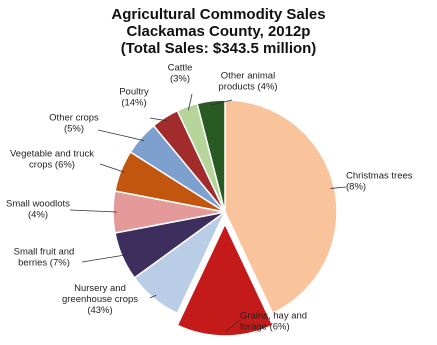 The width and height of the screenshot is (437, 345). I want to click on slice-label-2-line-0: Nursery and, so click(100, 288).